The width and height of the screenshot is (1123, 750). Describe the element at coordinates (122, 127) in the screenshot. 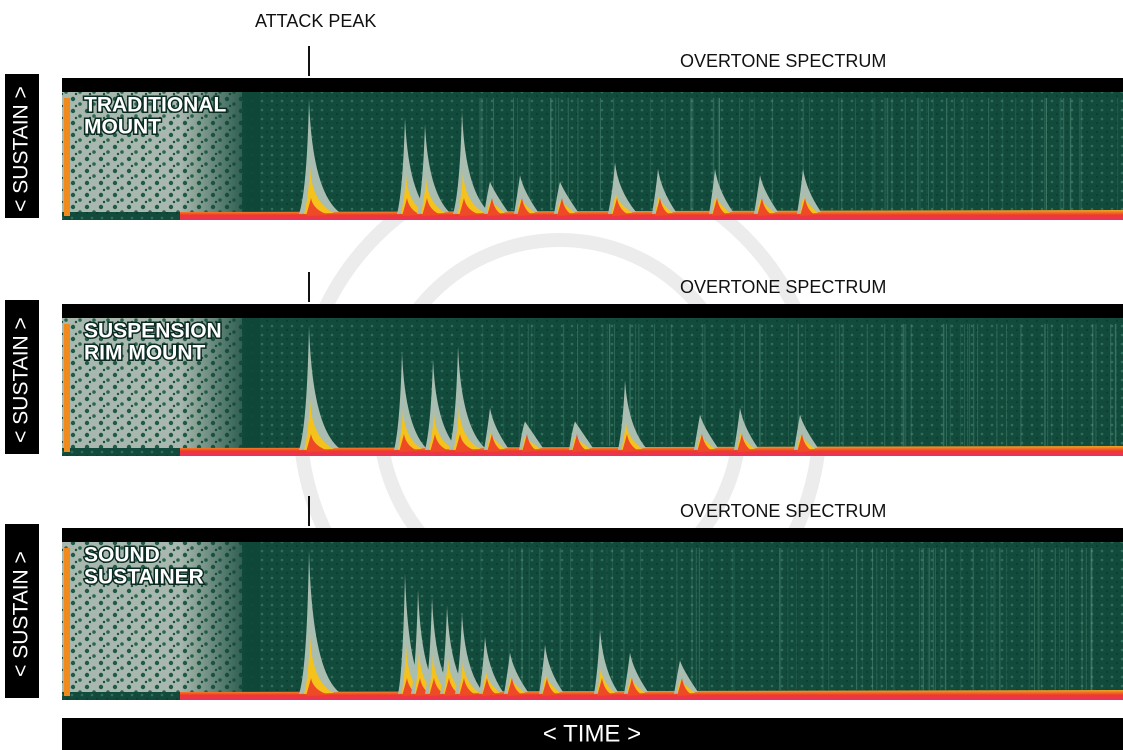

I see `mount-label: MOUNT` at that location.